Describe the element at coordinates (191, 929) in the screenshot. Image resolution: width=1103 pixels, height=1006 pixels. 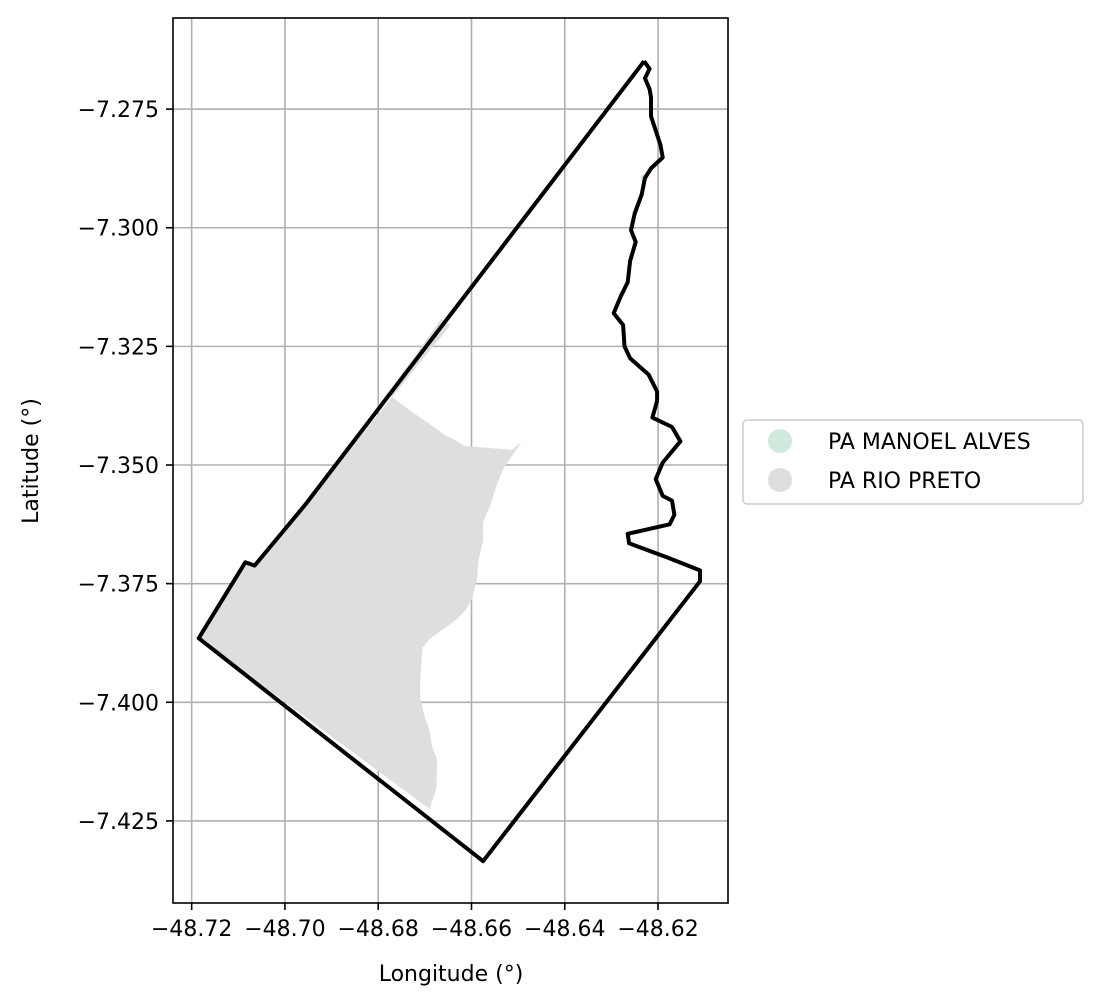
I see `x-tick-label-0: −48.72` at that location.